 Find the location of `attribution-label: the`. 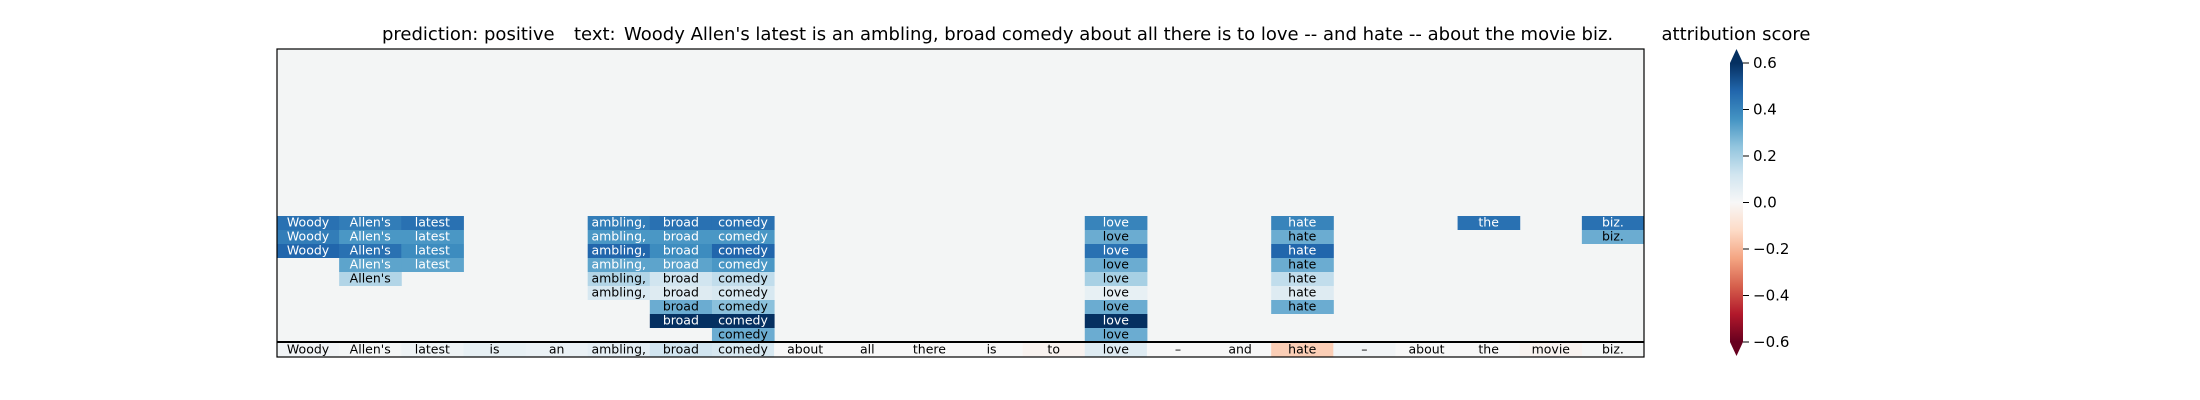

attribution-label: the is located at coordinates (1488, 222).